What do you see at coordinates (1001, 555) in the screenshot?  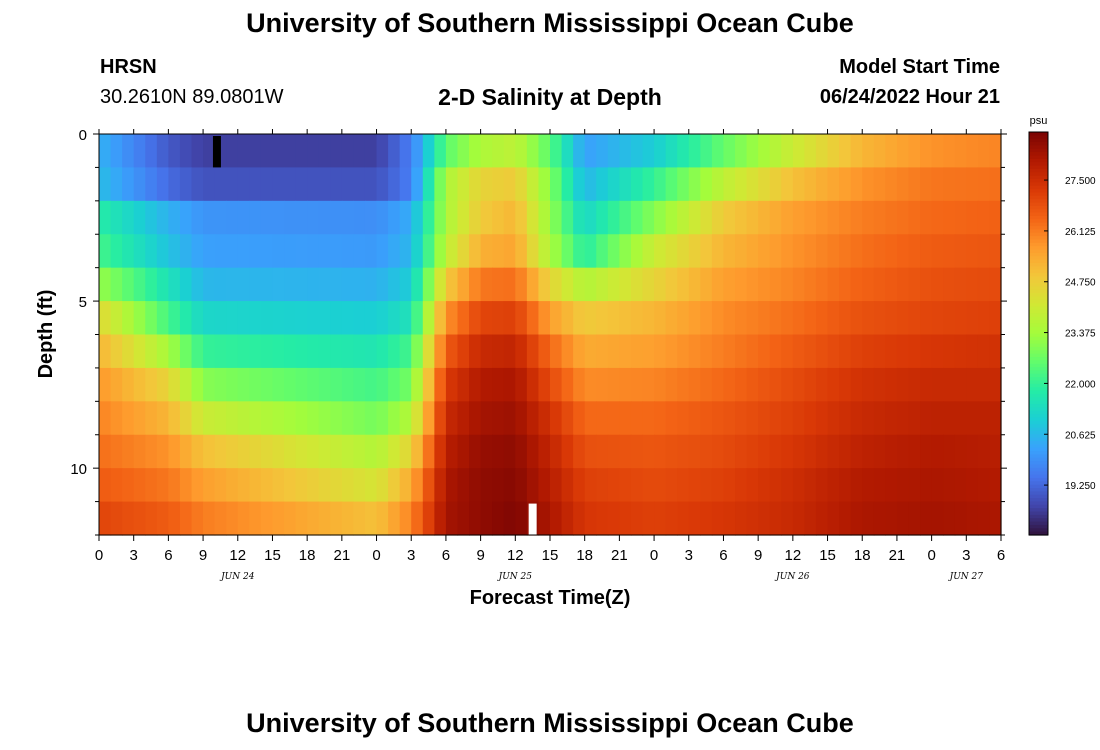 I see `x-tick-label: 6` at bounding box center [1001, 555].